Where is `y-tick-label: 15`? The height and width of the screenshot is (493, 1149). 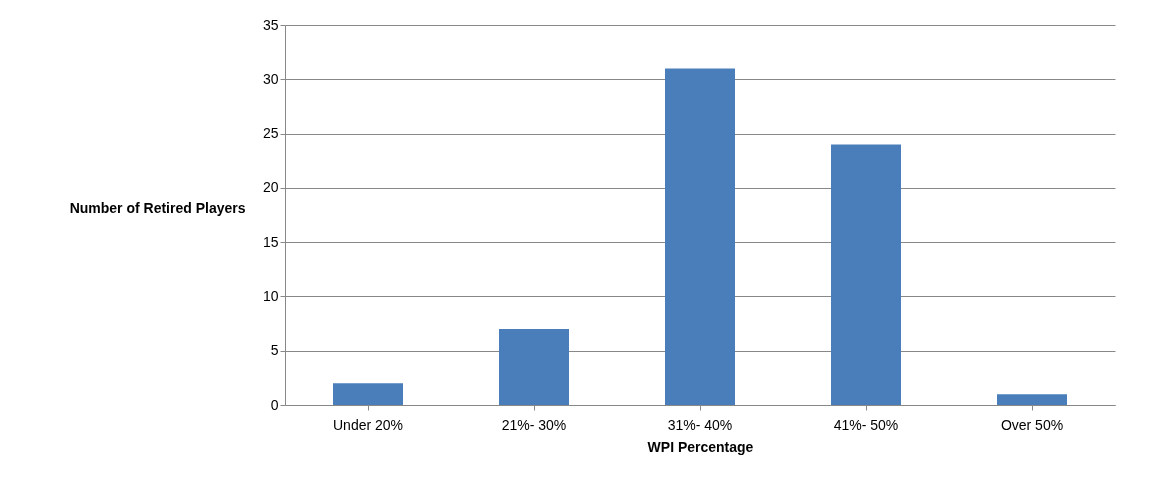
y-tick-label: 15 is located at coordinates (270, 241).